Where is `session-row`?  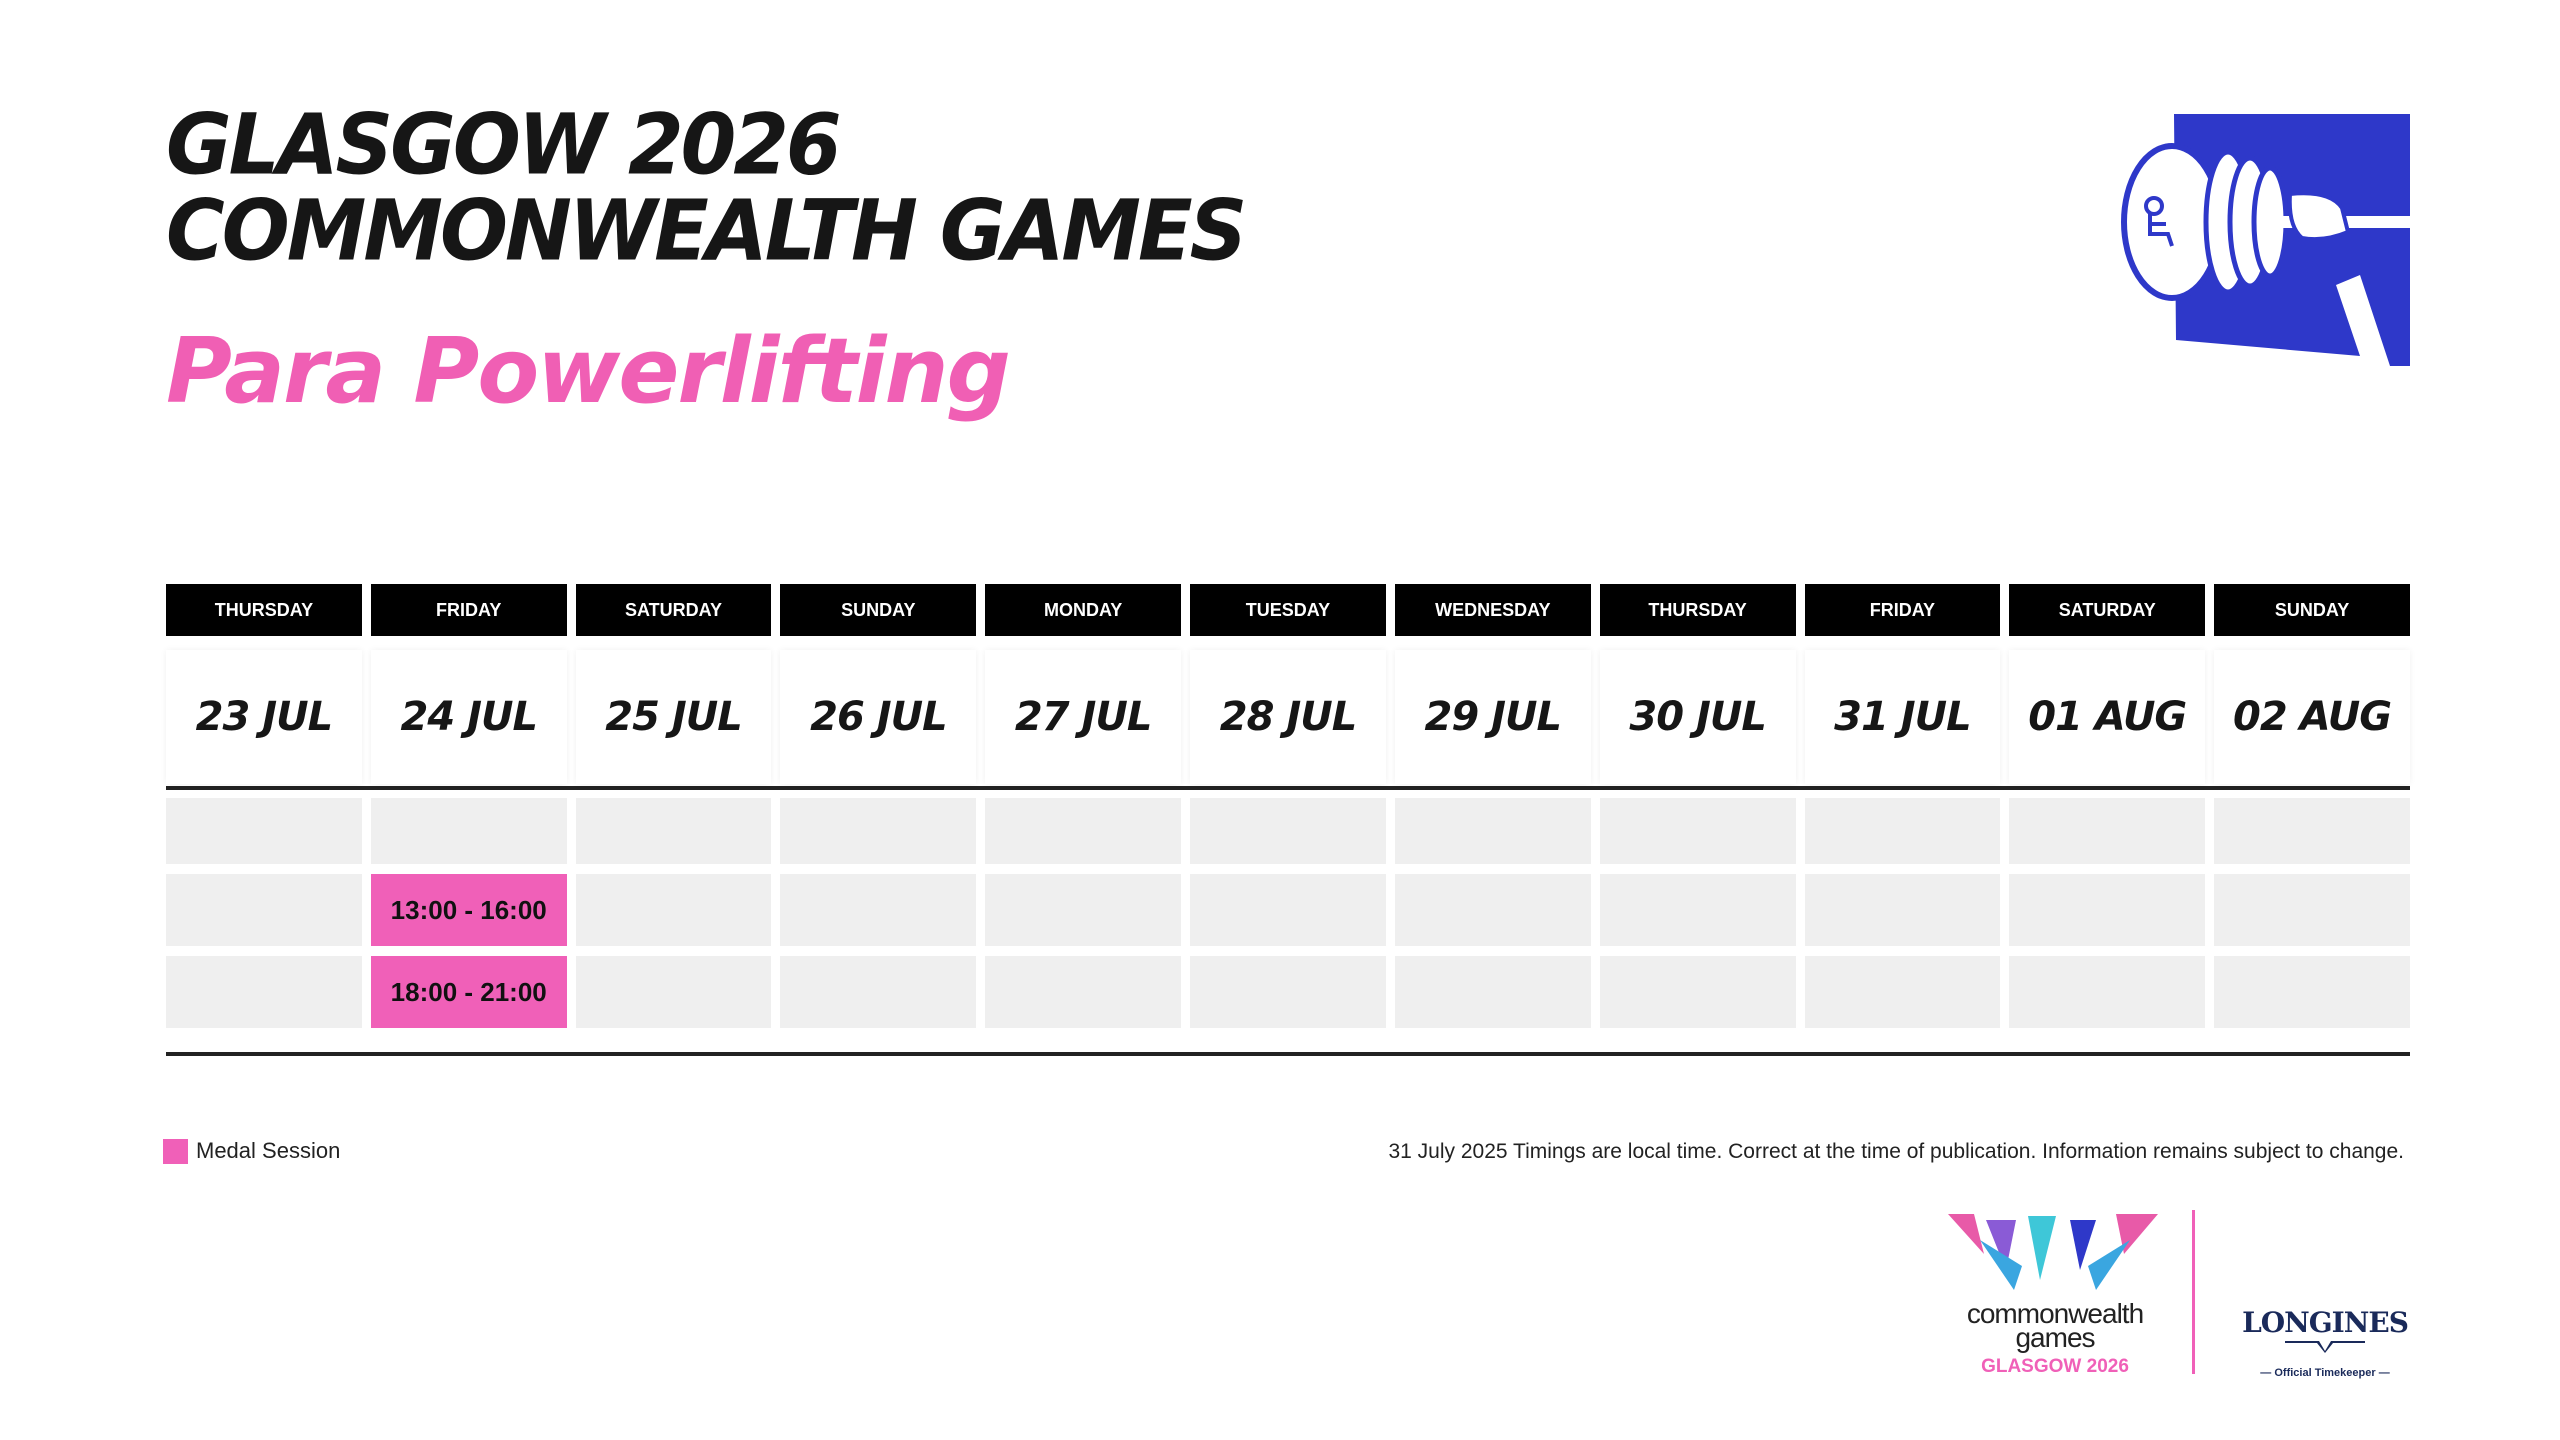 session-row is located at coordinates (1288, 831).